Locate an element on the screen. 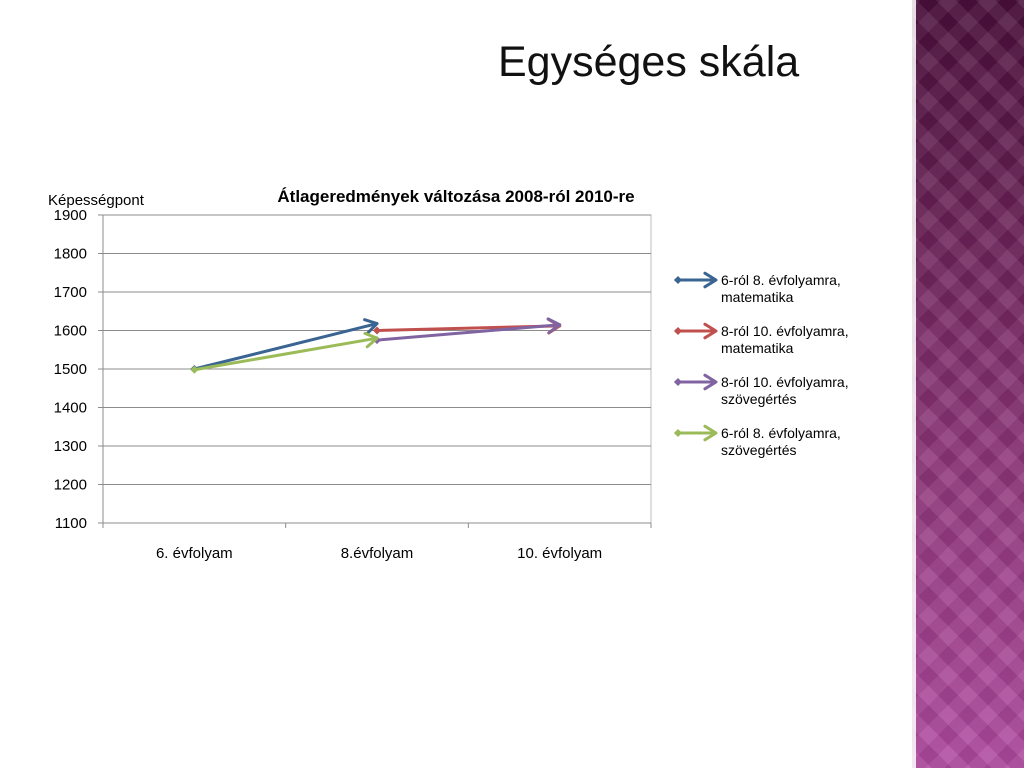 The height and width of the screenshot is (768, 1024). y-tick-label: 1800 is located at coordinates (70, 254).